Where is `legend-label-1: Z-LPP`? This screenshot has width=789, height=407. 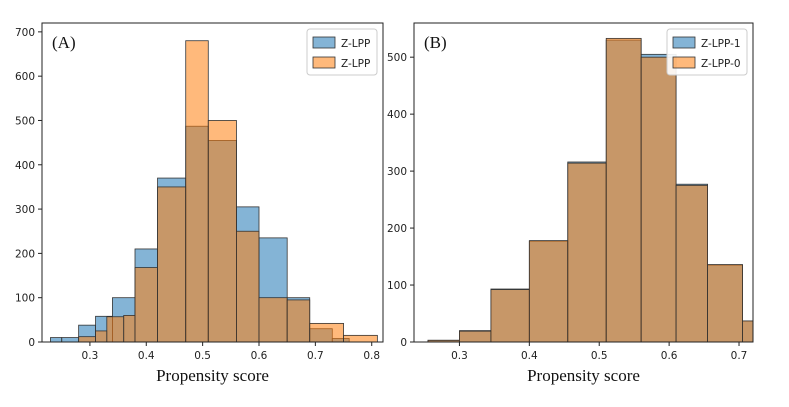
legend-label-1: Z-LPP is located at coordinates (355, 44).